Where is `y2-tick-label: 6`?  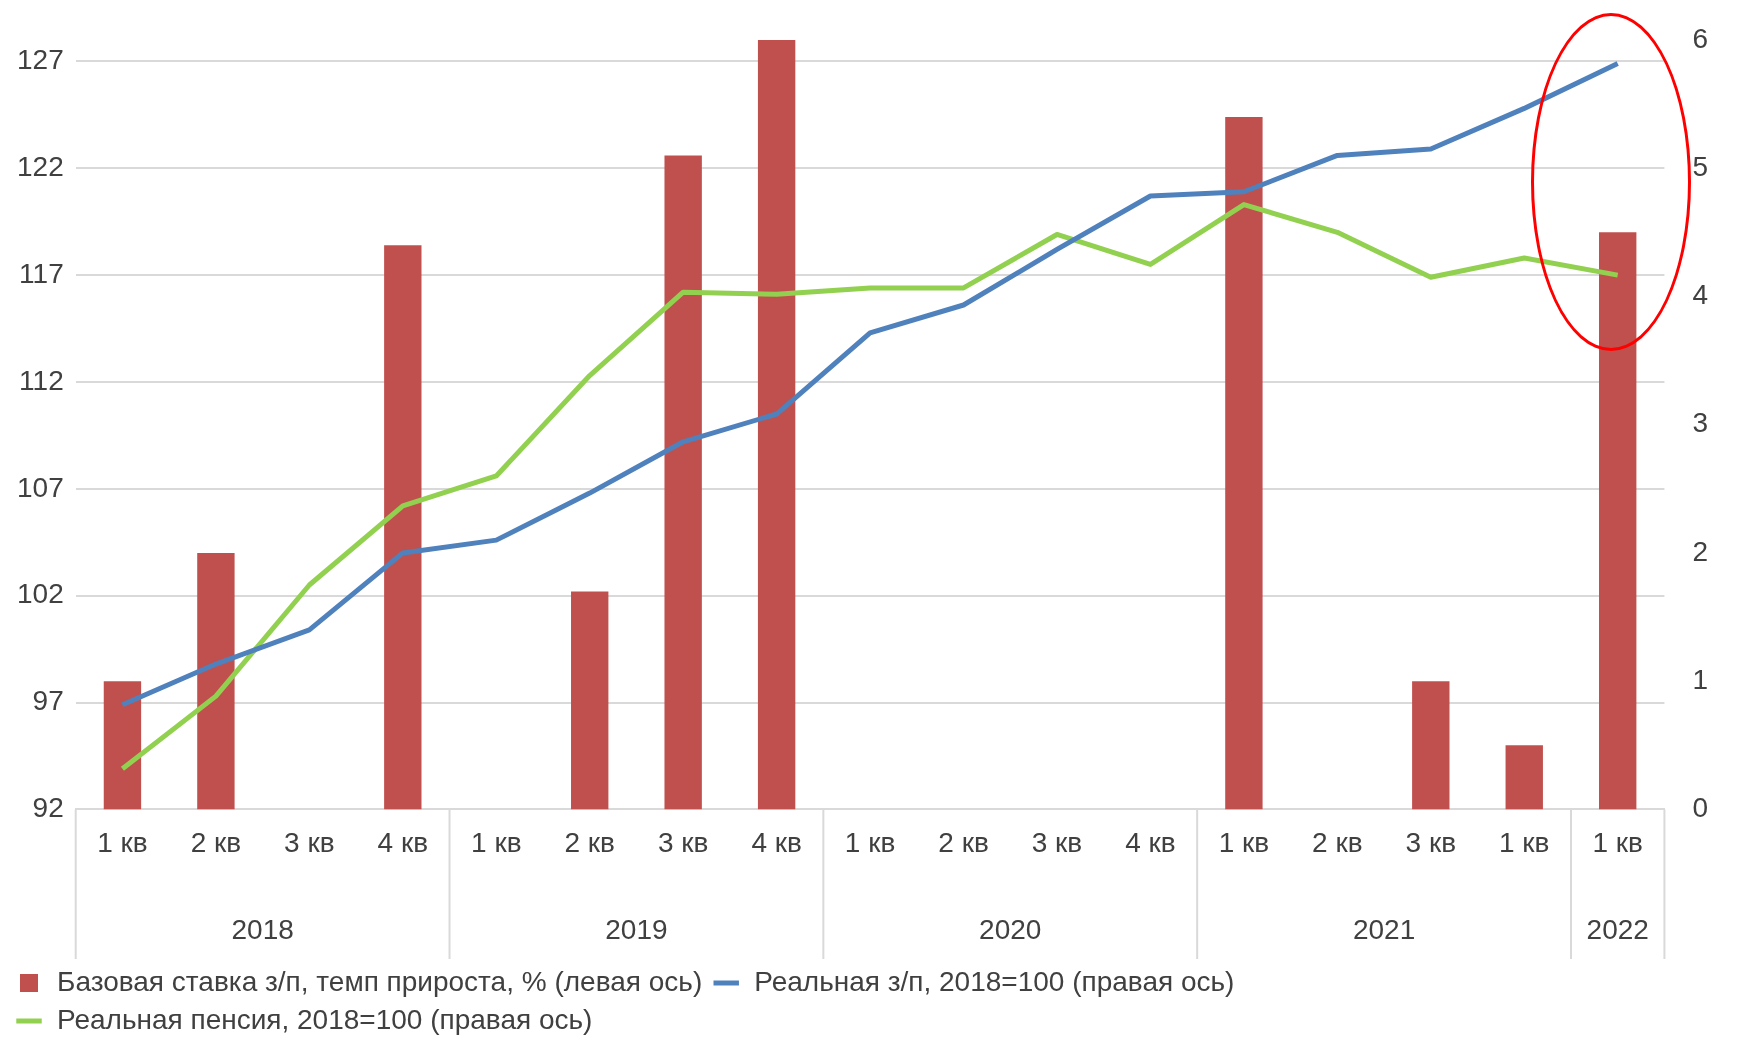 y2-tick-label: 6 is located at coordinates (1700, 38).